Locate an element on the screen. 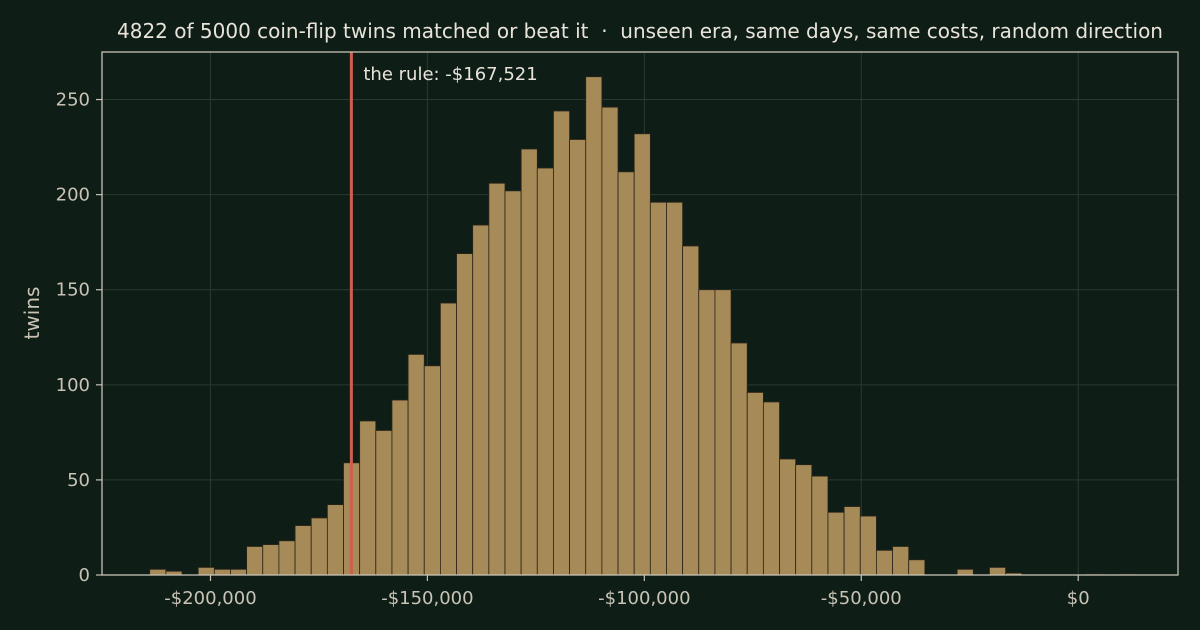 The height and width of the screenshot is (630, 1200). y-tick-label: 250 is located at coordinates (73, 100).